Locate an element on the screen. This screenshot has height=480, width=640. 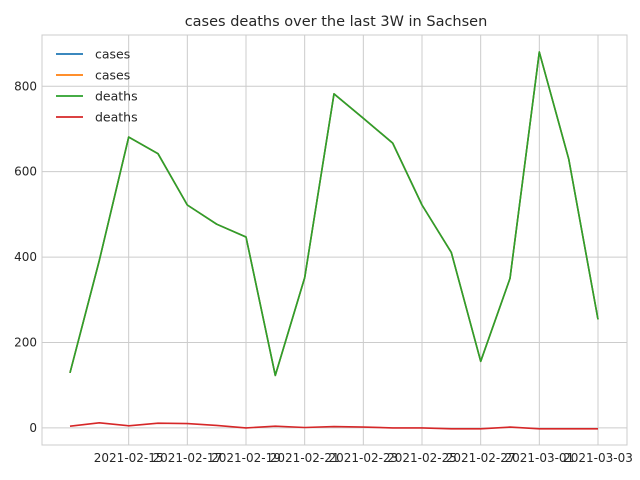
series-line-3-deaths is located at coordinates (333, 425).